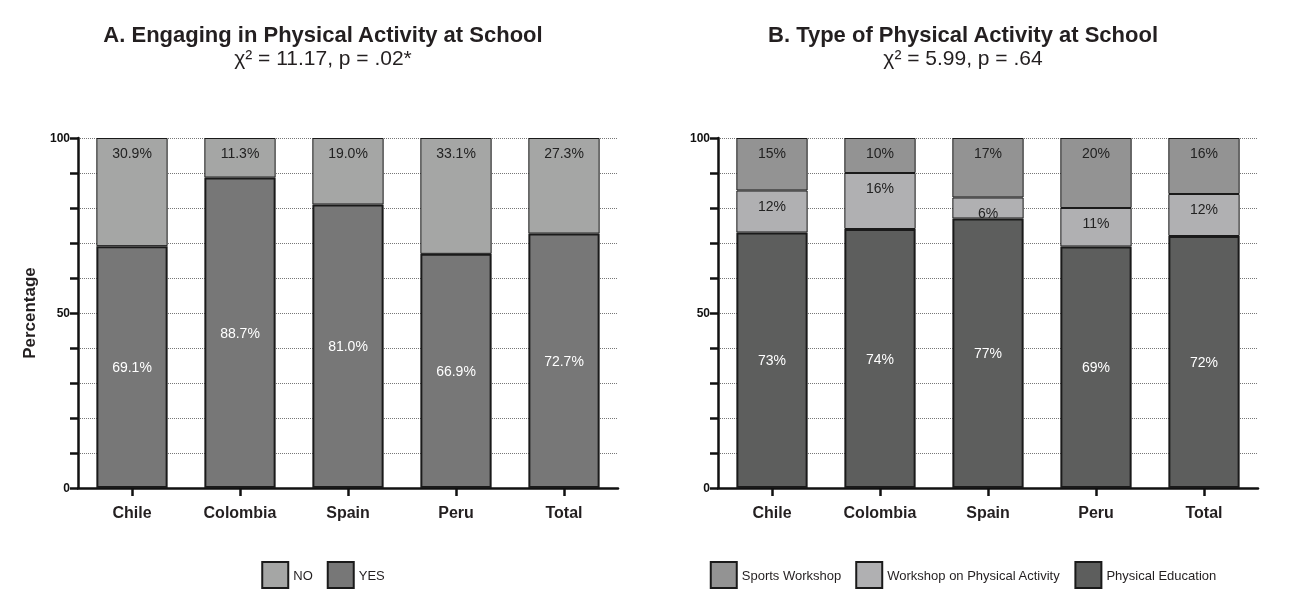 The image size is (1290, 608). What do you see at coordinates (303, 575) in the screenshot?
I see `legend-label: NO` at bounding box center [303, 575].